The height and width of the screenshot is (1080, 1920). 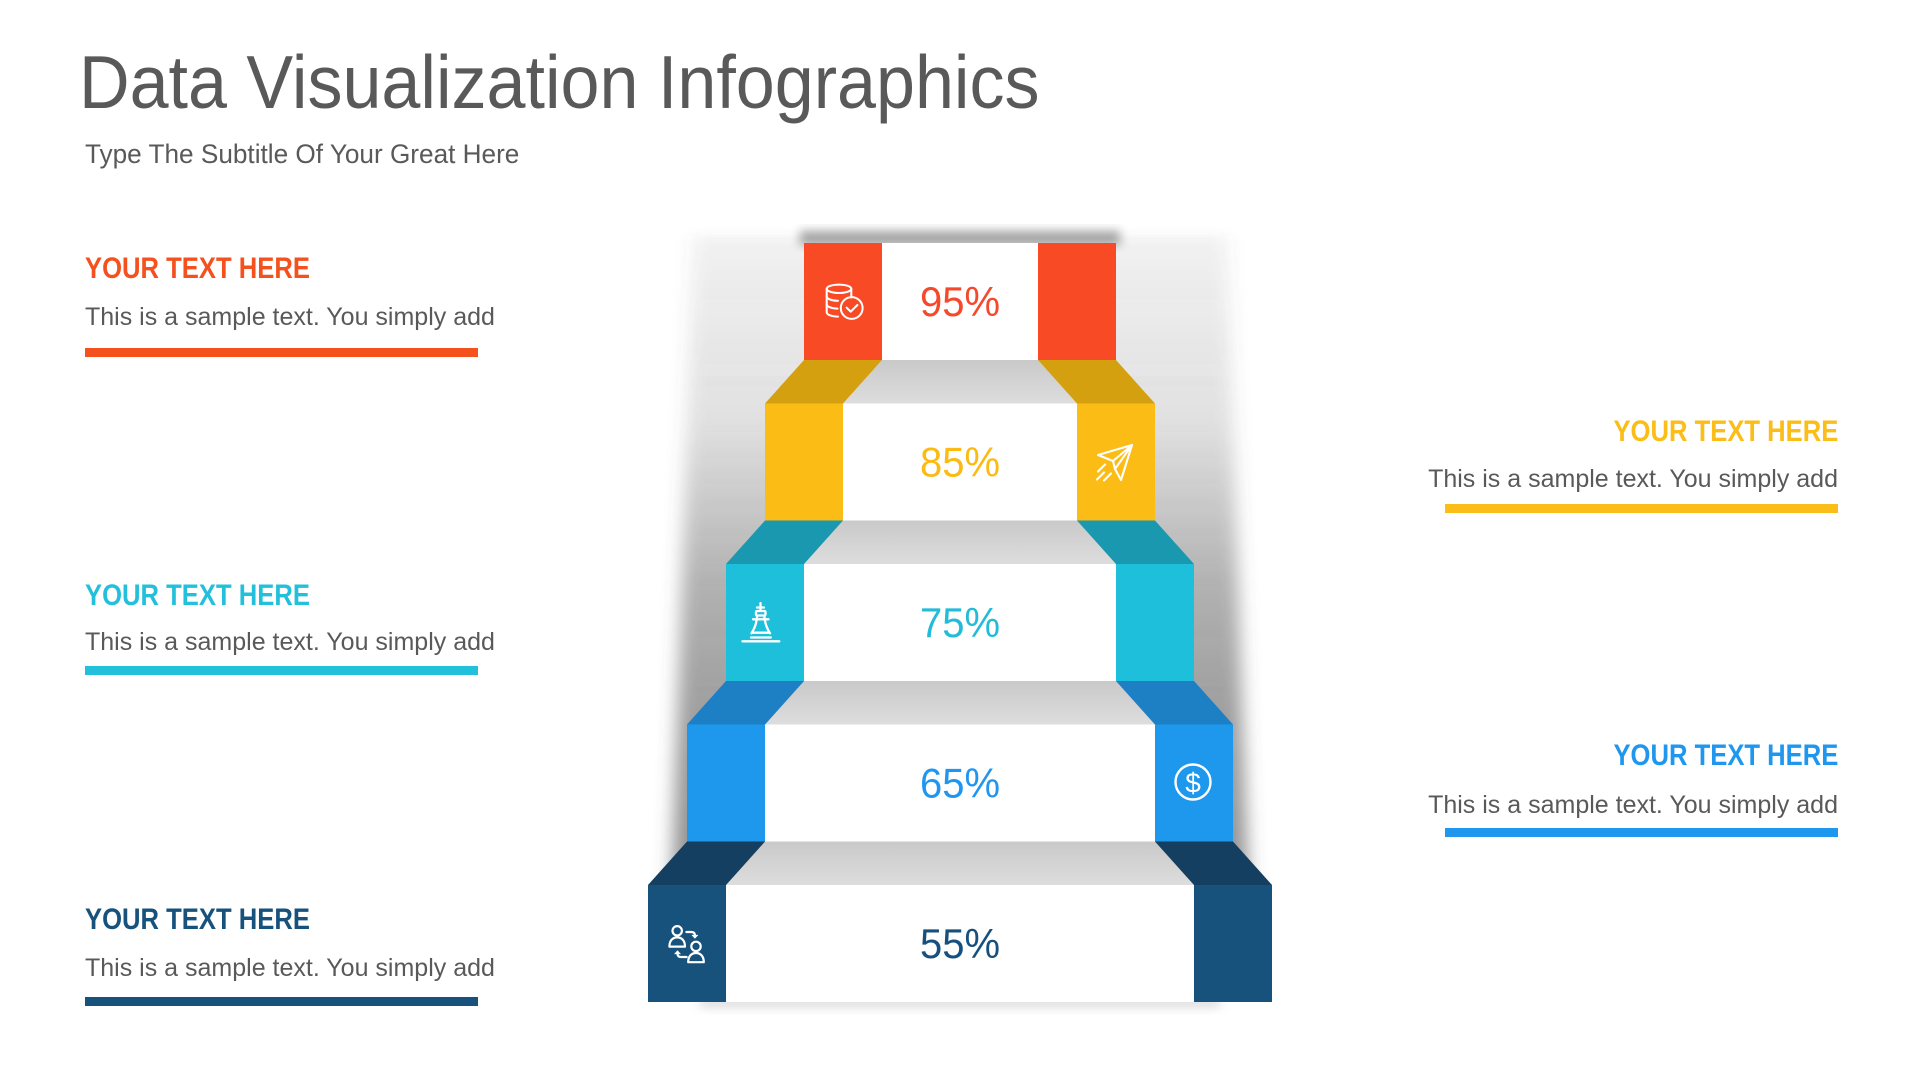 I want to click on svg-text: 75%, so click(x=960, y=622).